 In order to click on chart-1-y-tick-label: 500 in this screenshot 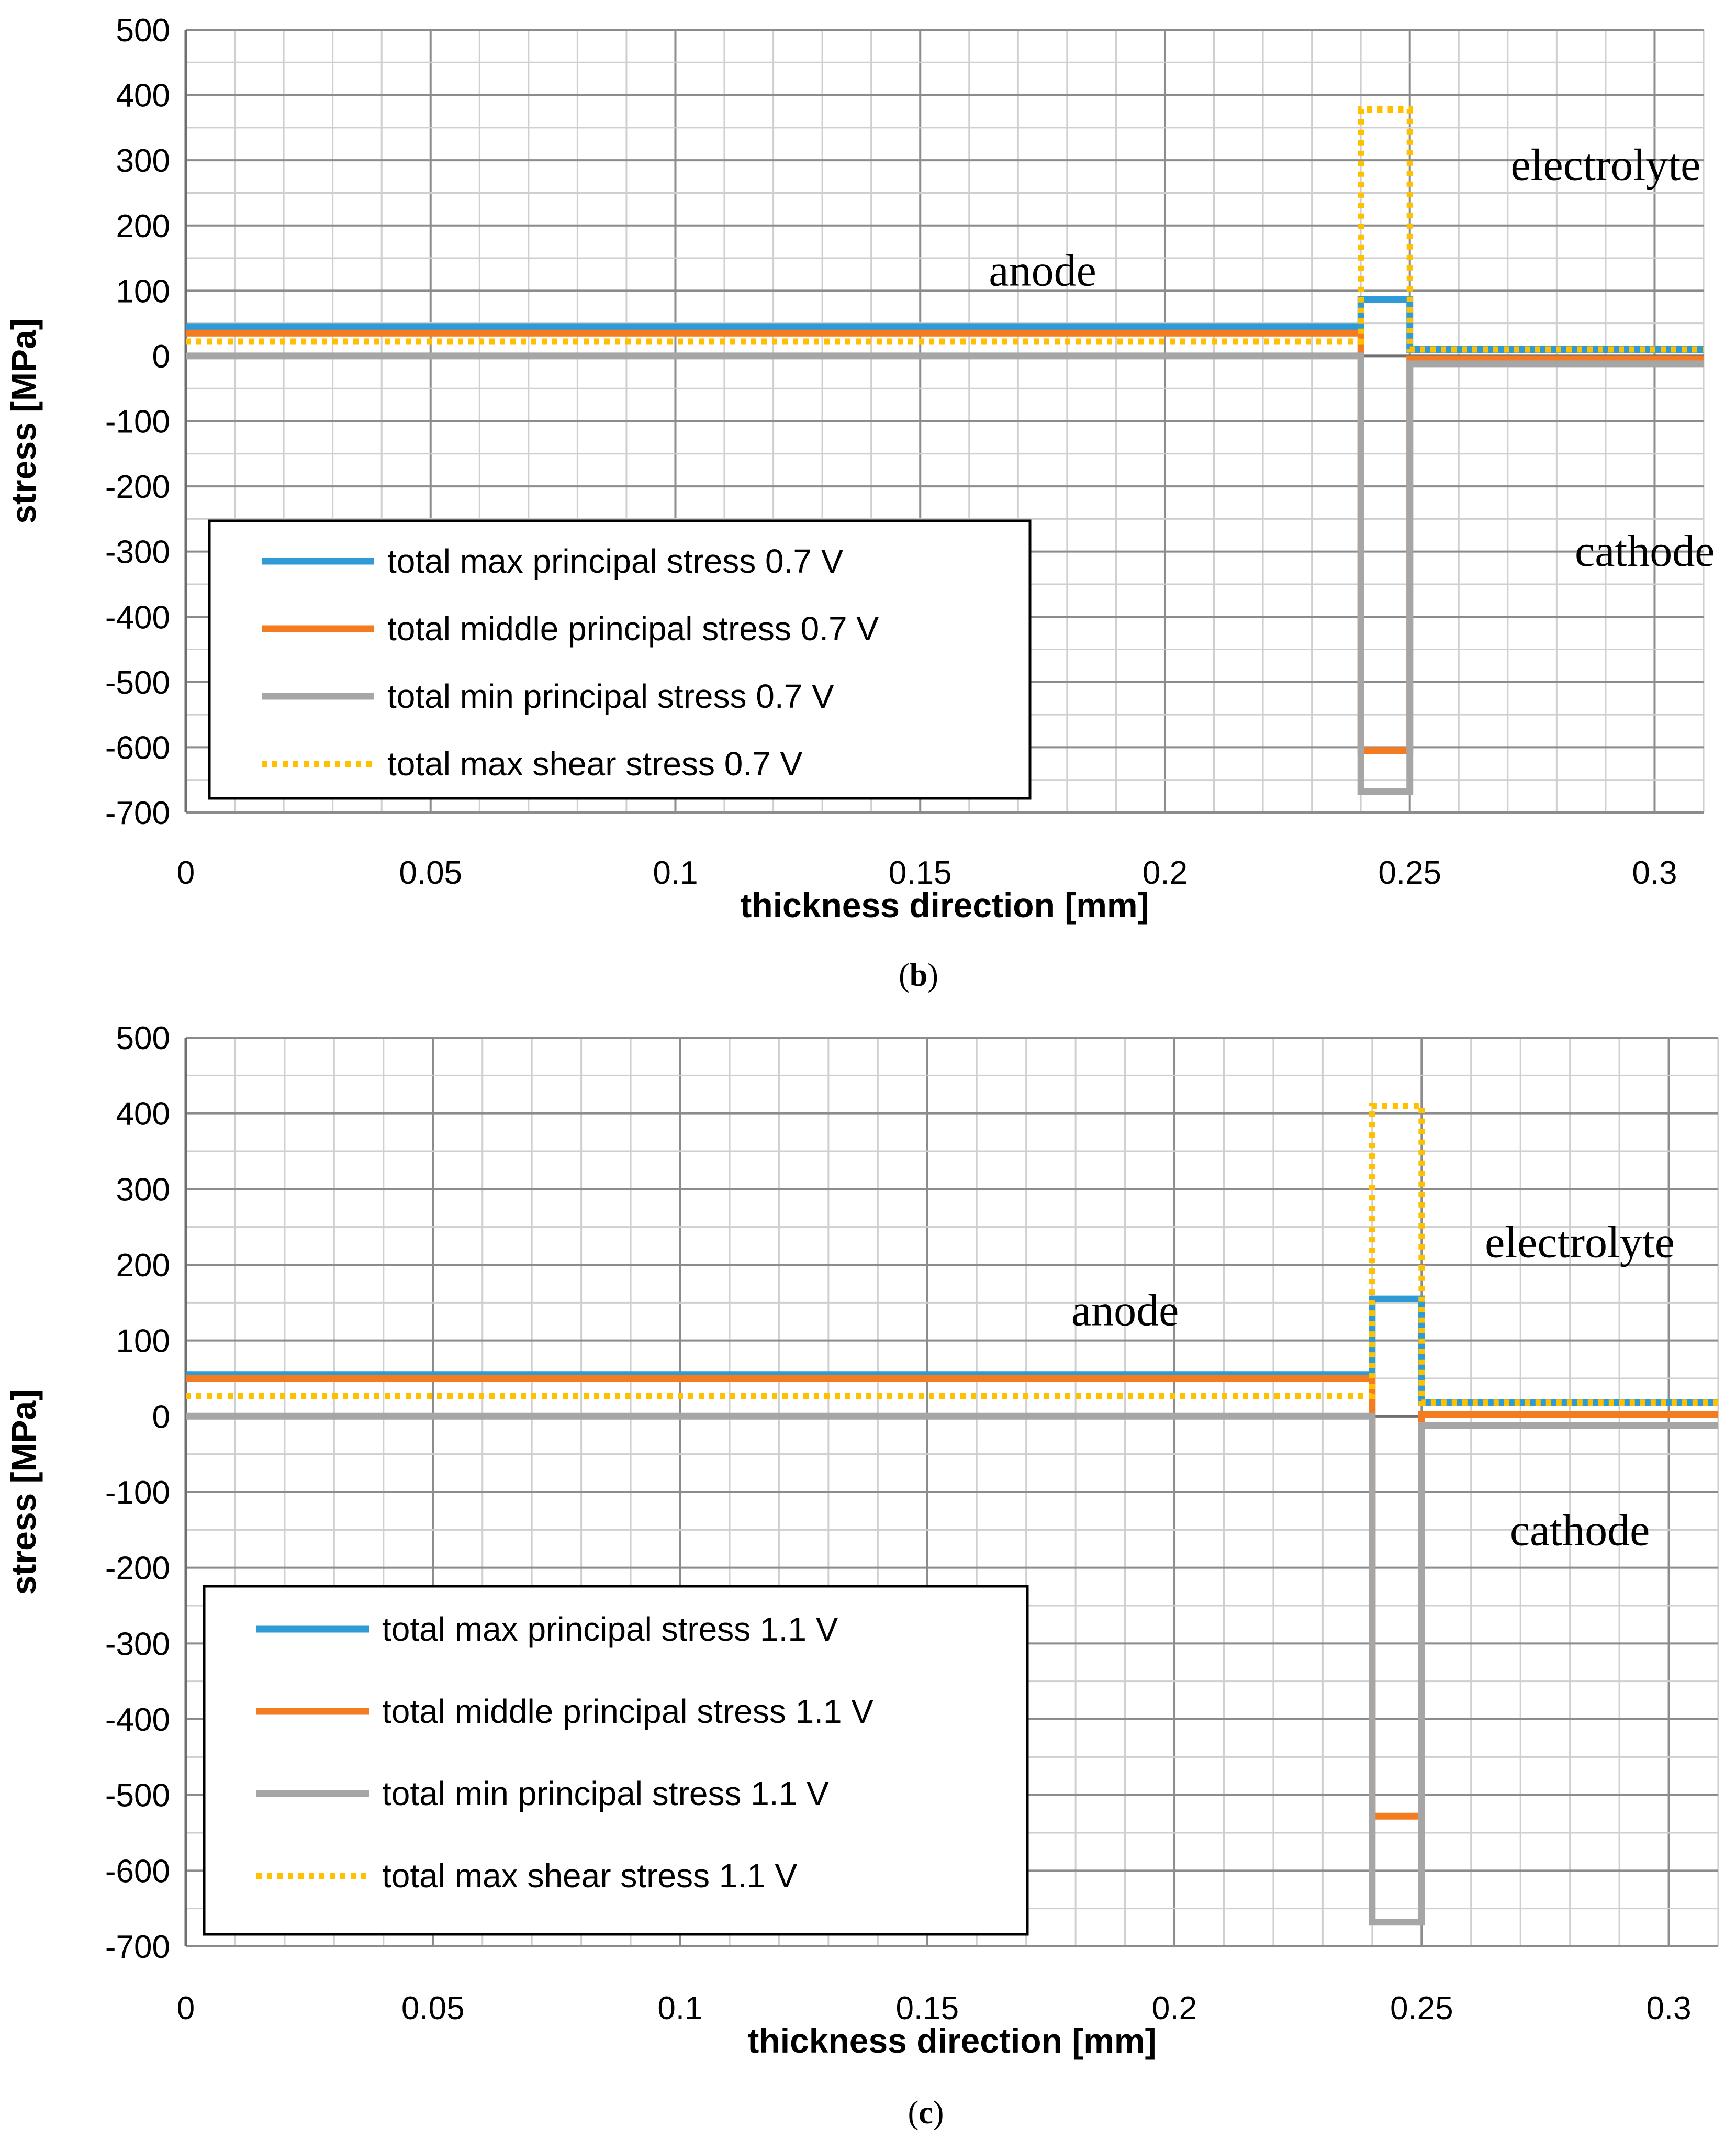, I will do `click(143, 1038)`.